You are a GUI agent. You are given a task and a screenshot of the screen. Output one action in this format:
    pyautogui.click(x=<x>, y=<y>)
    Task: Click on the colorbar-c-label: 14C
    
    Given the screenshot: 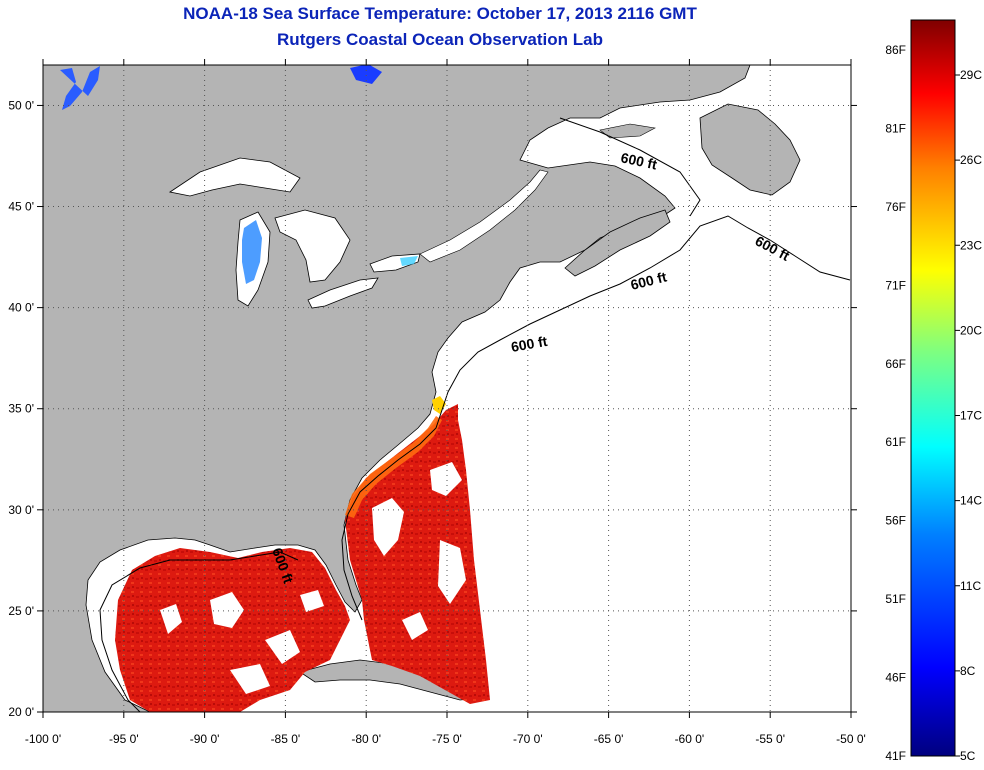 What is the action you would take?
    pyautogui.click(x=971, y=501)
    